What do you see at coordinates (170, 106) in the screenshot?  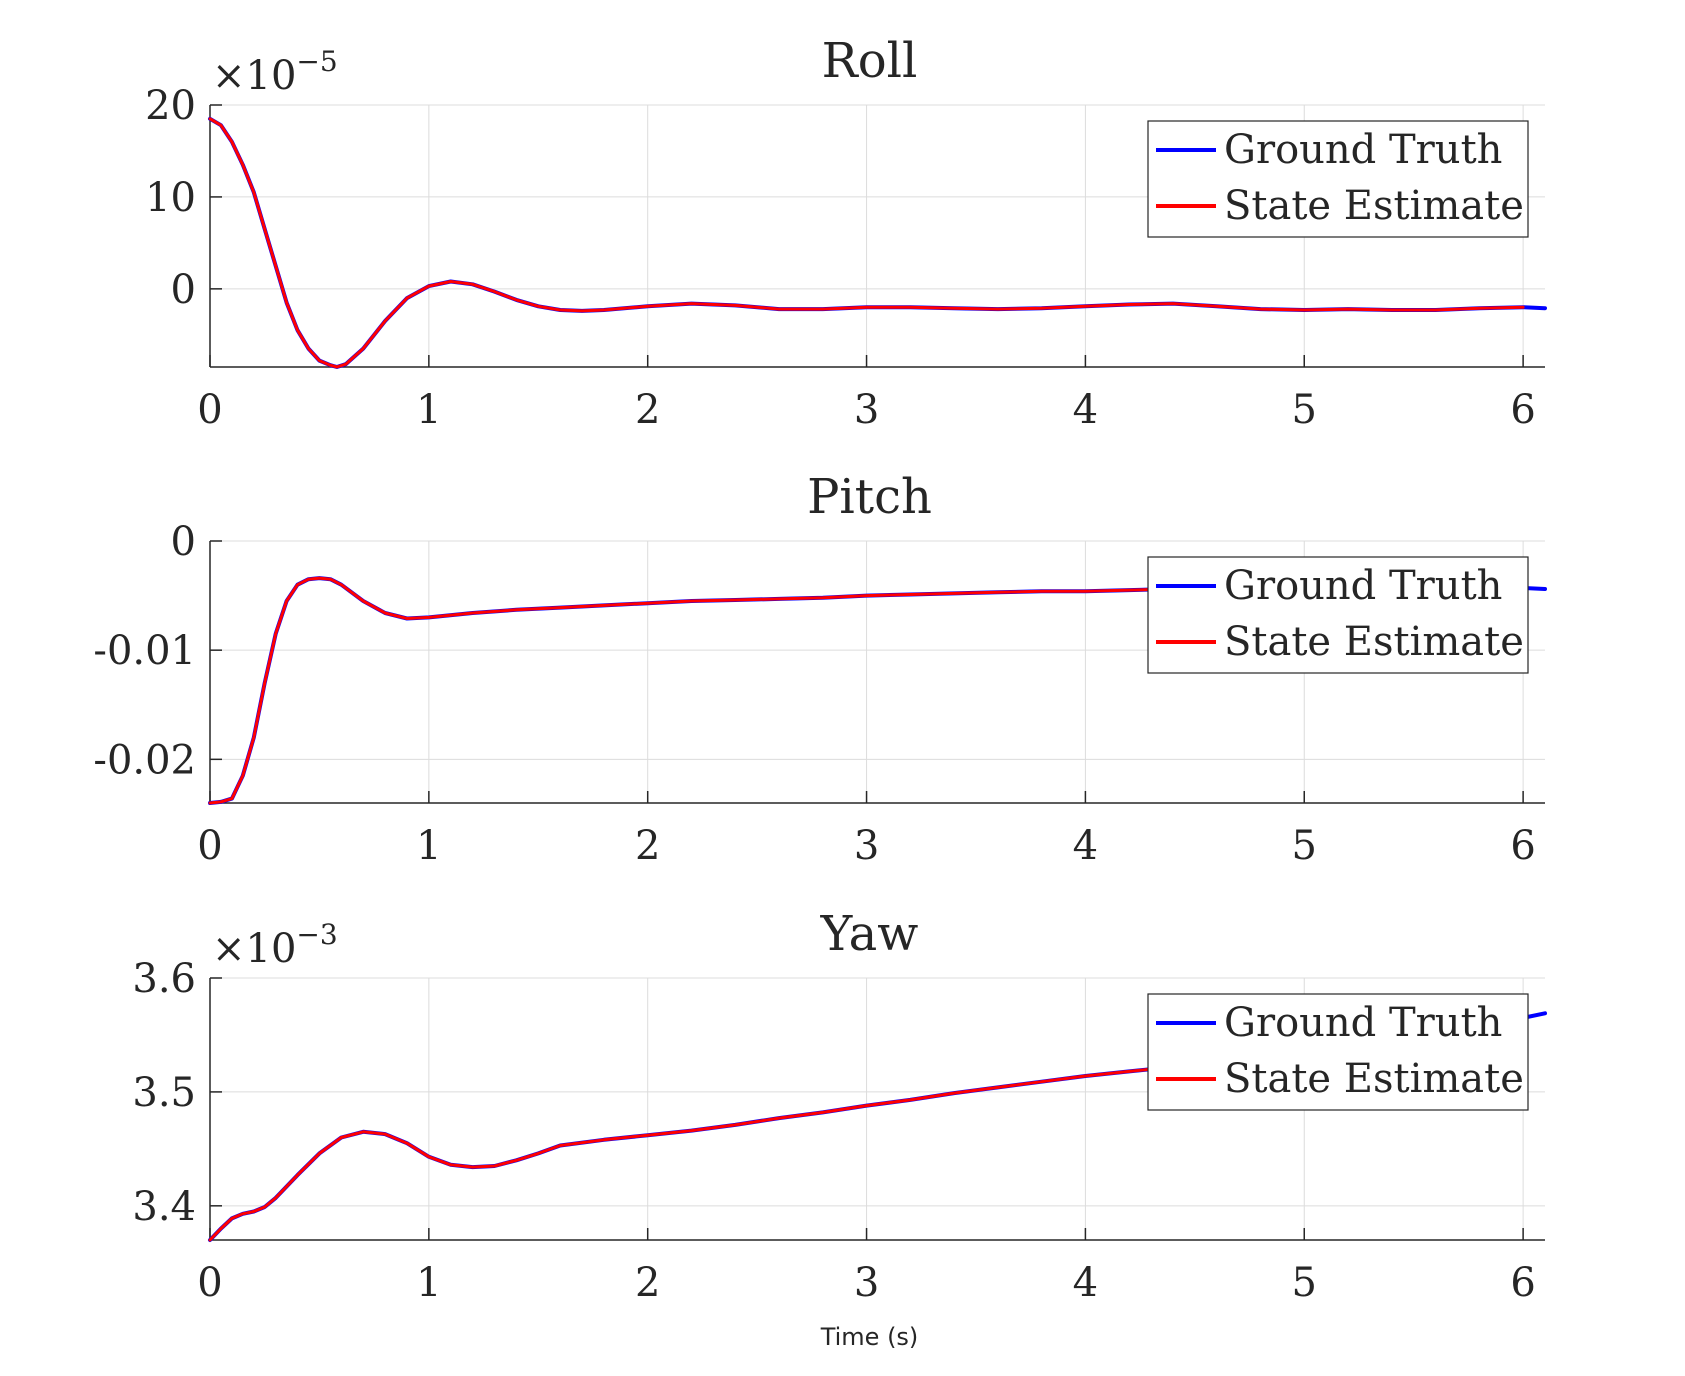 I see `roll-ytick-label: 20` at bounding box center [170, 106].